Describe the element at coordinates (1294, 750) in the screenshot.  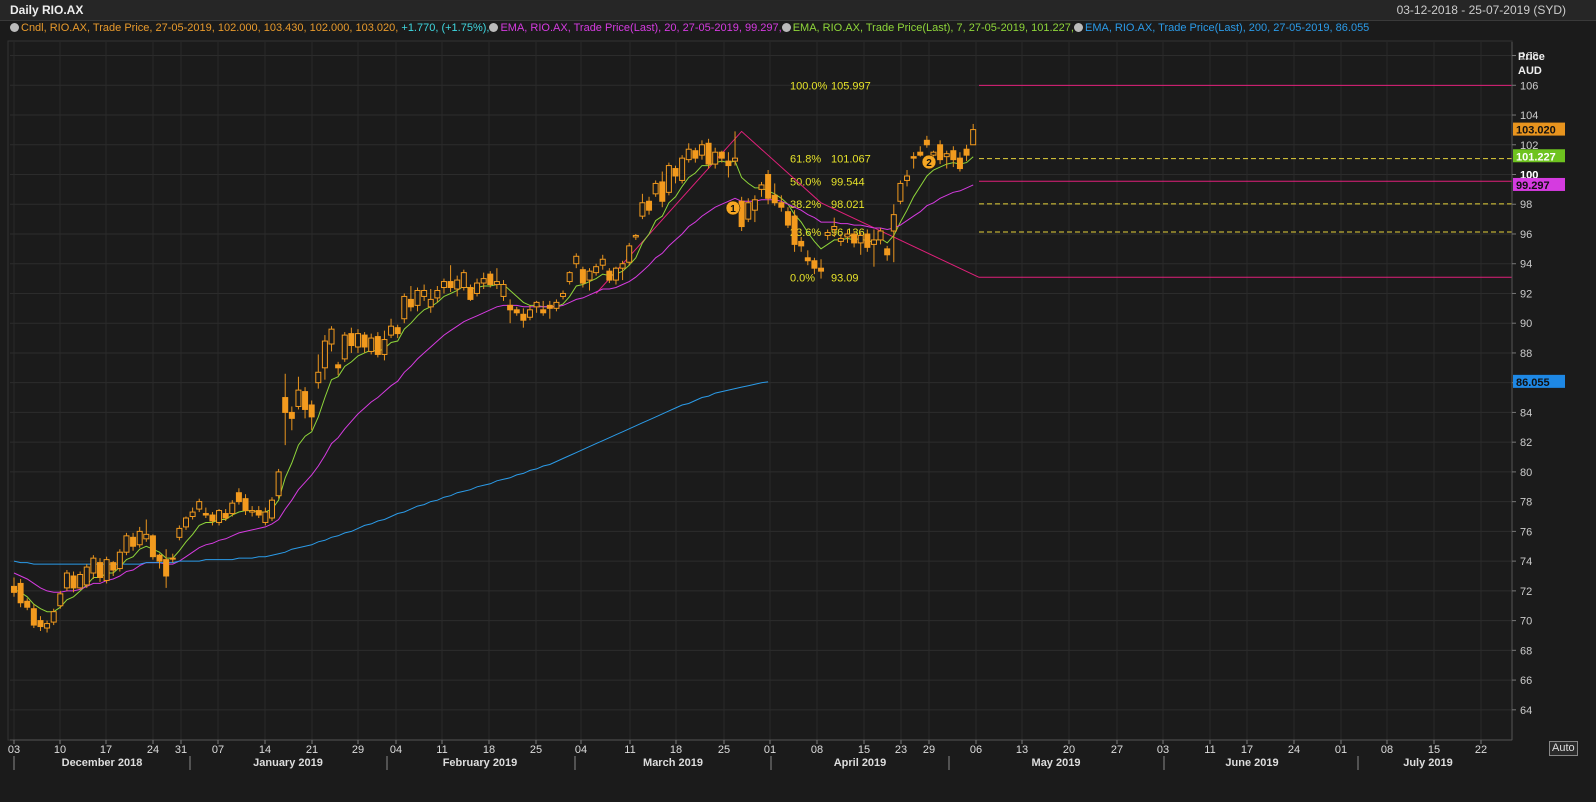
I see `x-tick-label: 24` at that location.